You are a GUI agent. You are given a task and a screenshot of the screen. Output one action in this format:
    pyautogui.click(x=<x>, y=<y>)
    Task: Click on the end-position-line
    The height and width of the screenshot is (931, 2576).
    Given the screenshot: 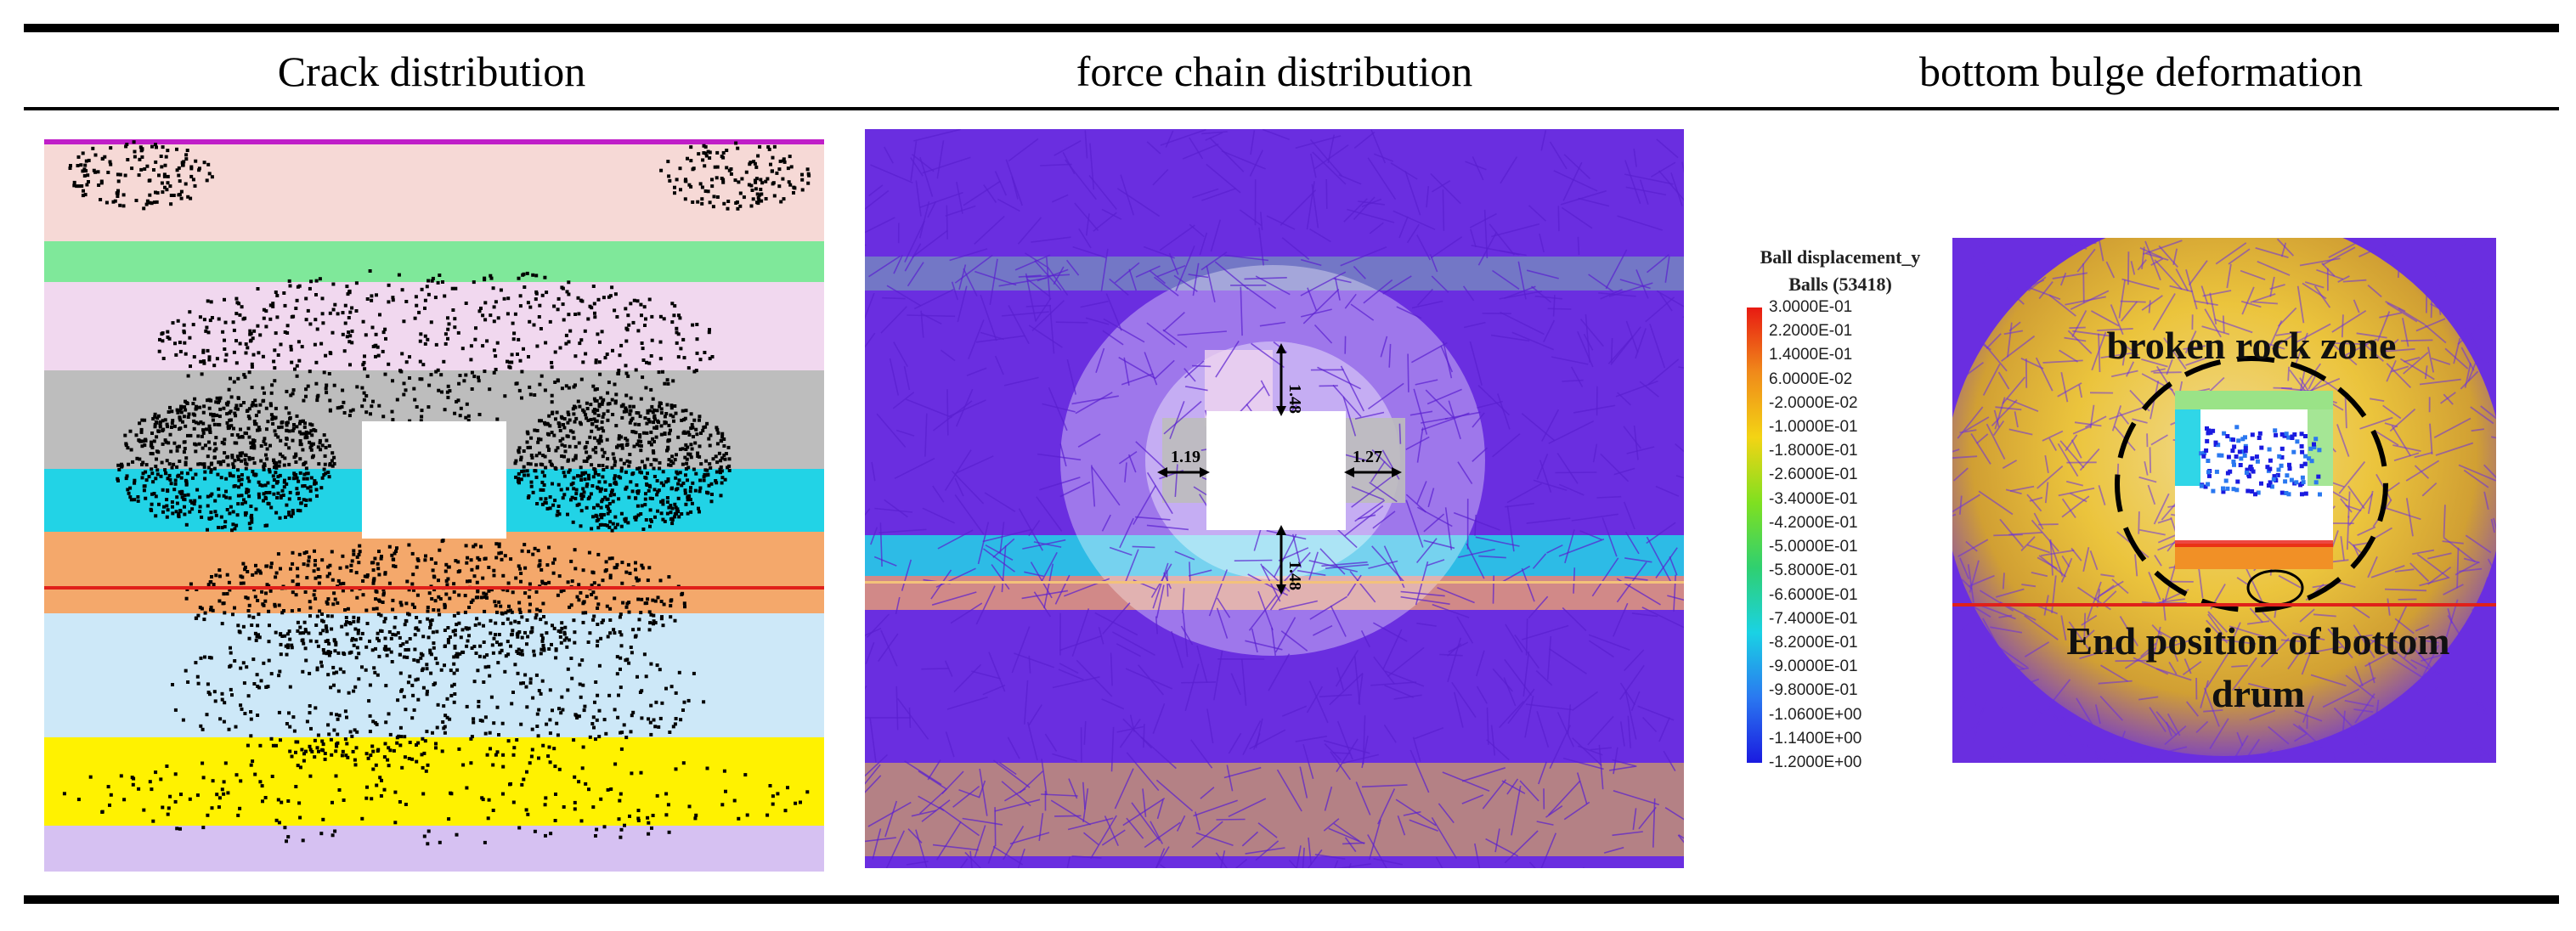 What is the action you would take?
    pyautogui.click(x=2224, y=605)
    